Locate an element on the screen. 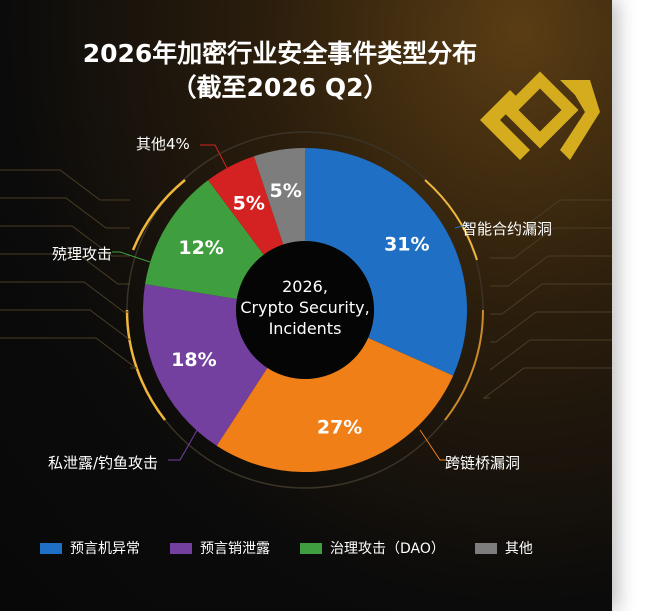 The width and height of the screenshot is (650, 611). slice-value-label: 18% is located at coordinates (193, 360).